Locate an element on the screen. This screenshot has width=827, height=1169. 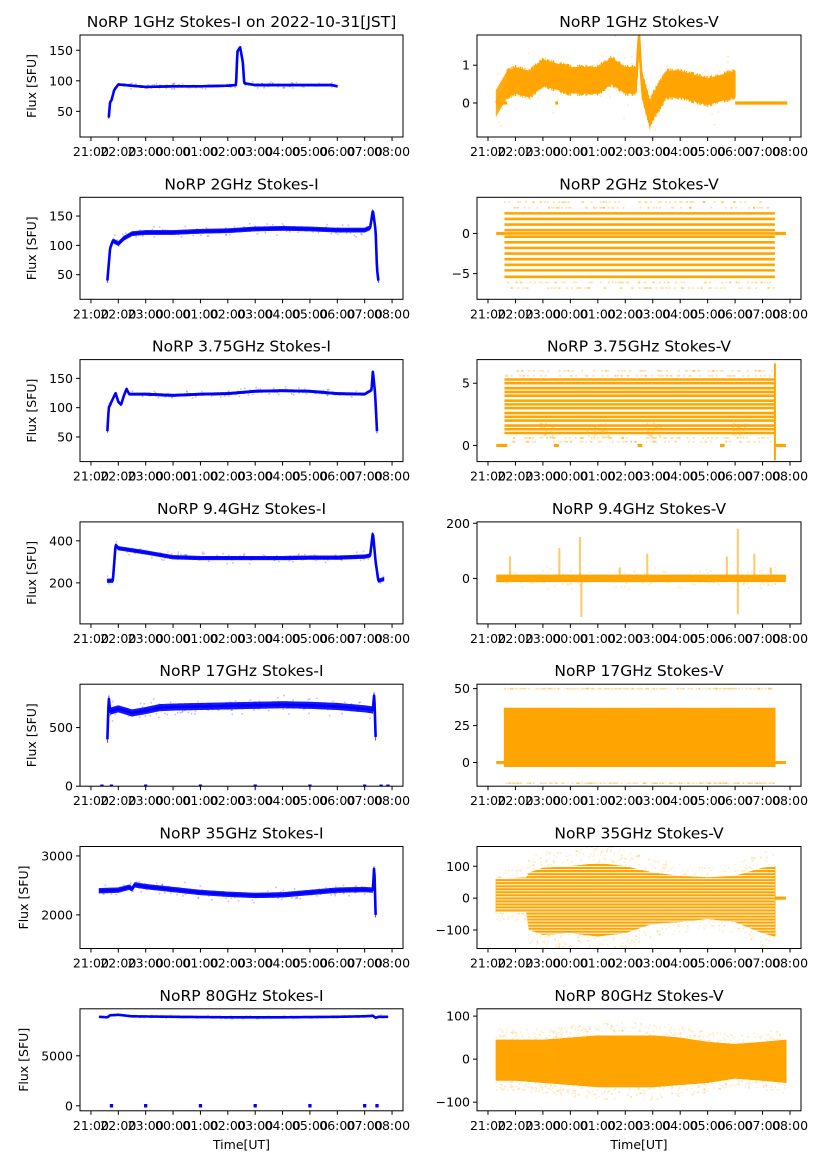
x-tick-label: 02:00 is located at coordinates (625, 151).